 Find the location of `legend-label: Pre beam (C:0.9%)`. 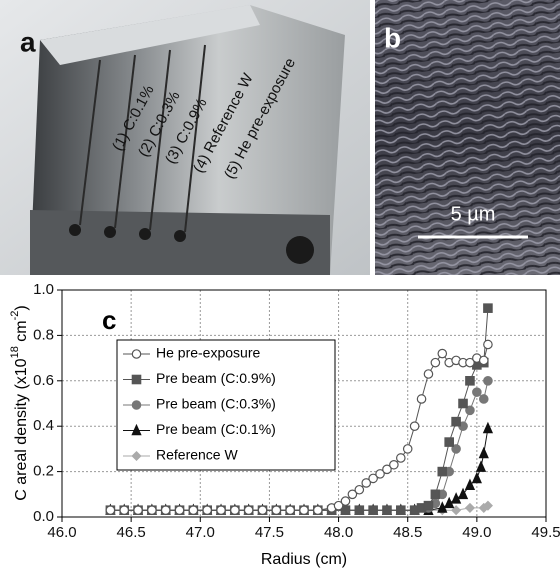

legend-label: Pre beam (C:0.9%) is located at coordinates (216, 378).